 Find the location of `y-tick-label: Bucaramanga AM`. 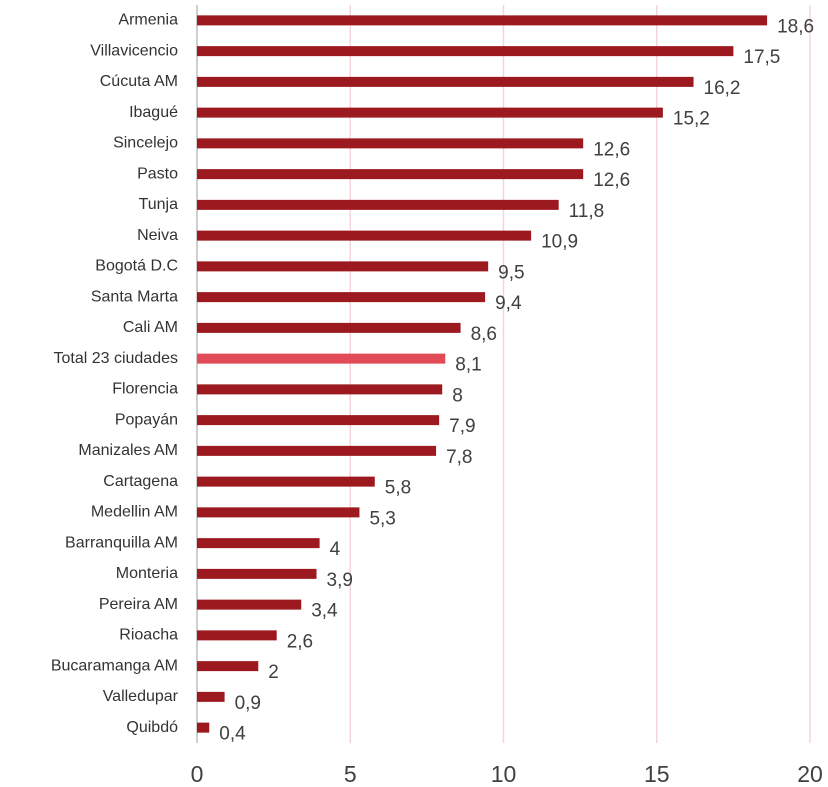

y-tick-label: Bucaramanga AM is located at coordinates (114, 665).